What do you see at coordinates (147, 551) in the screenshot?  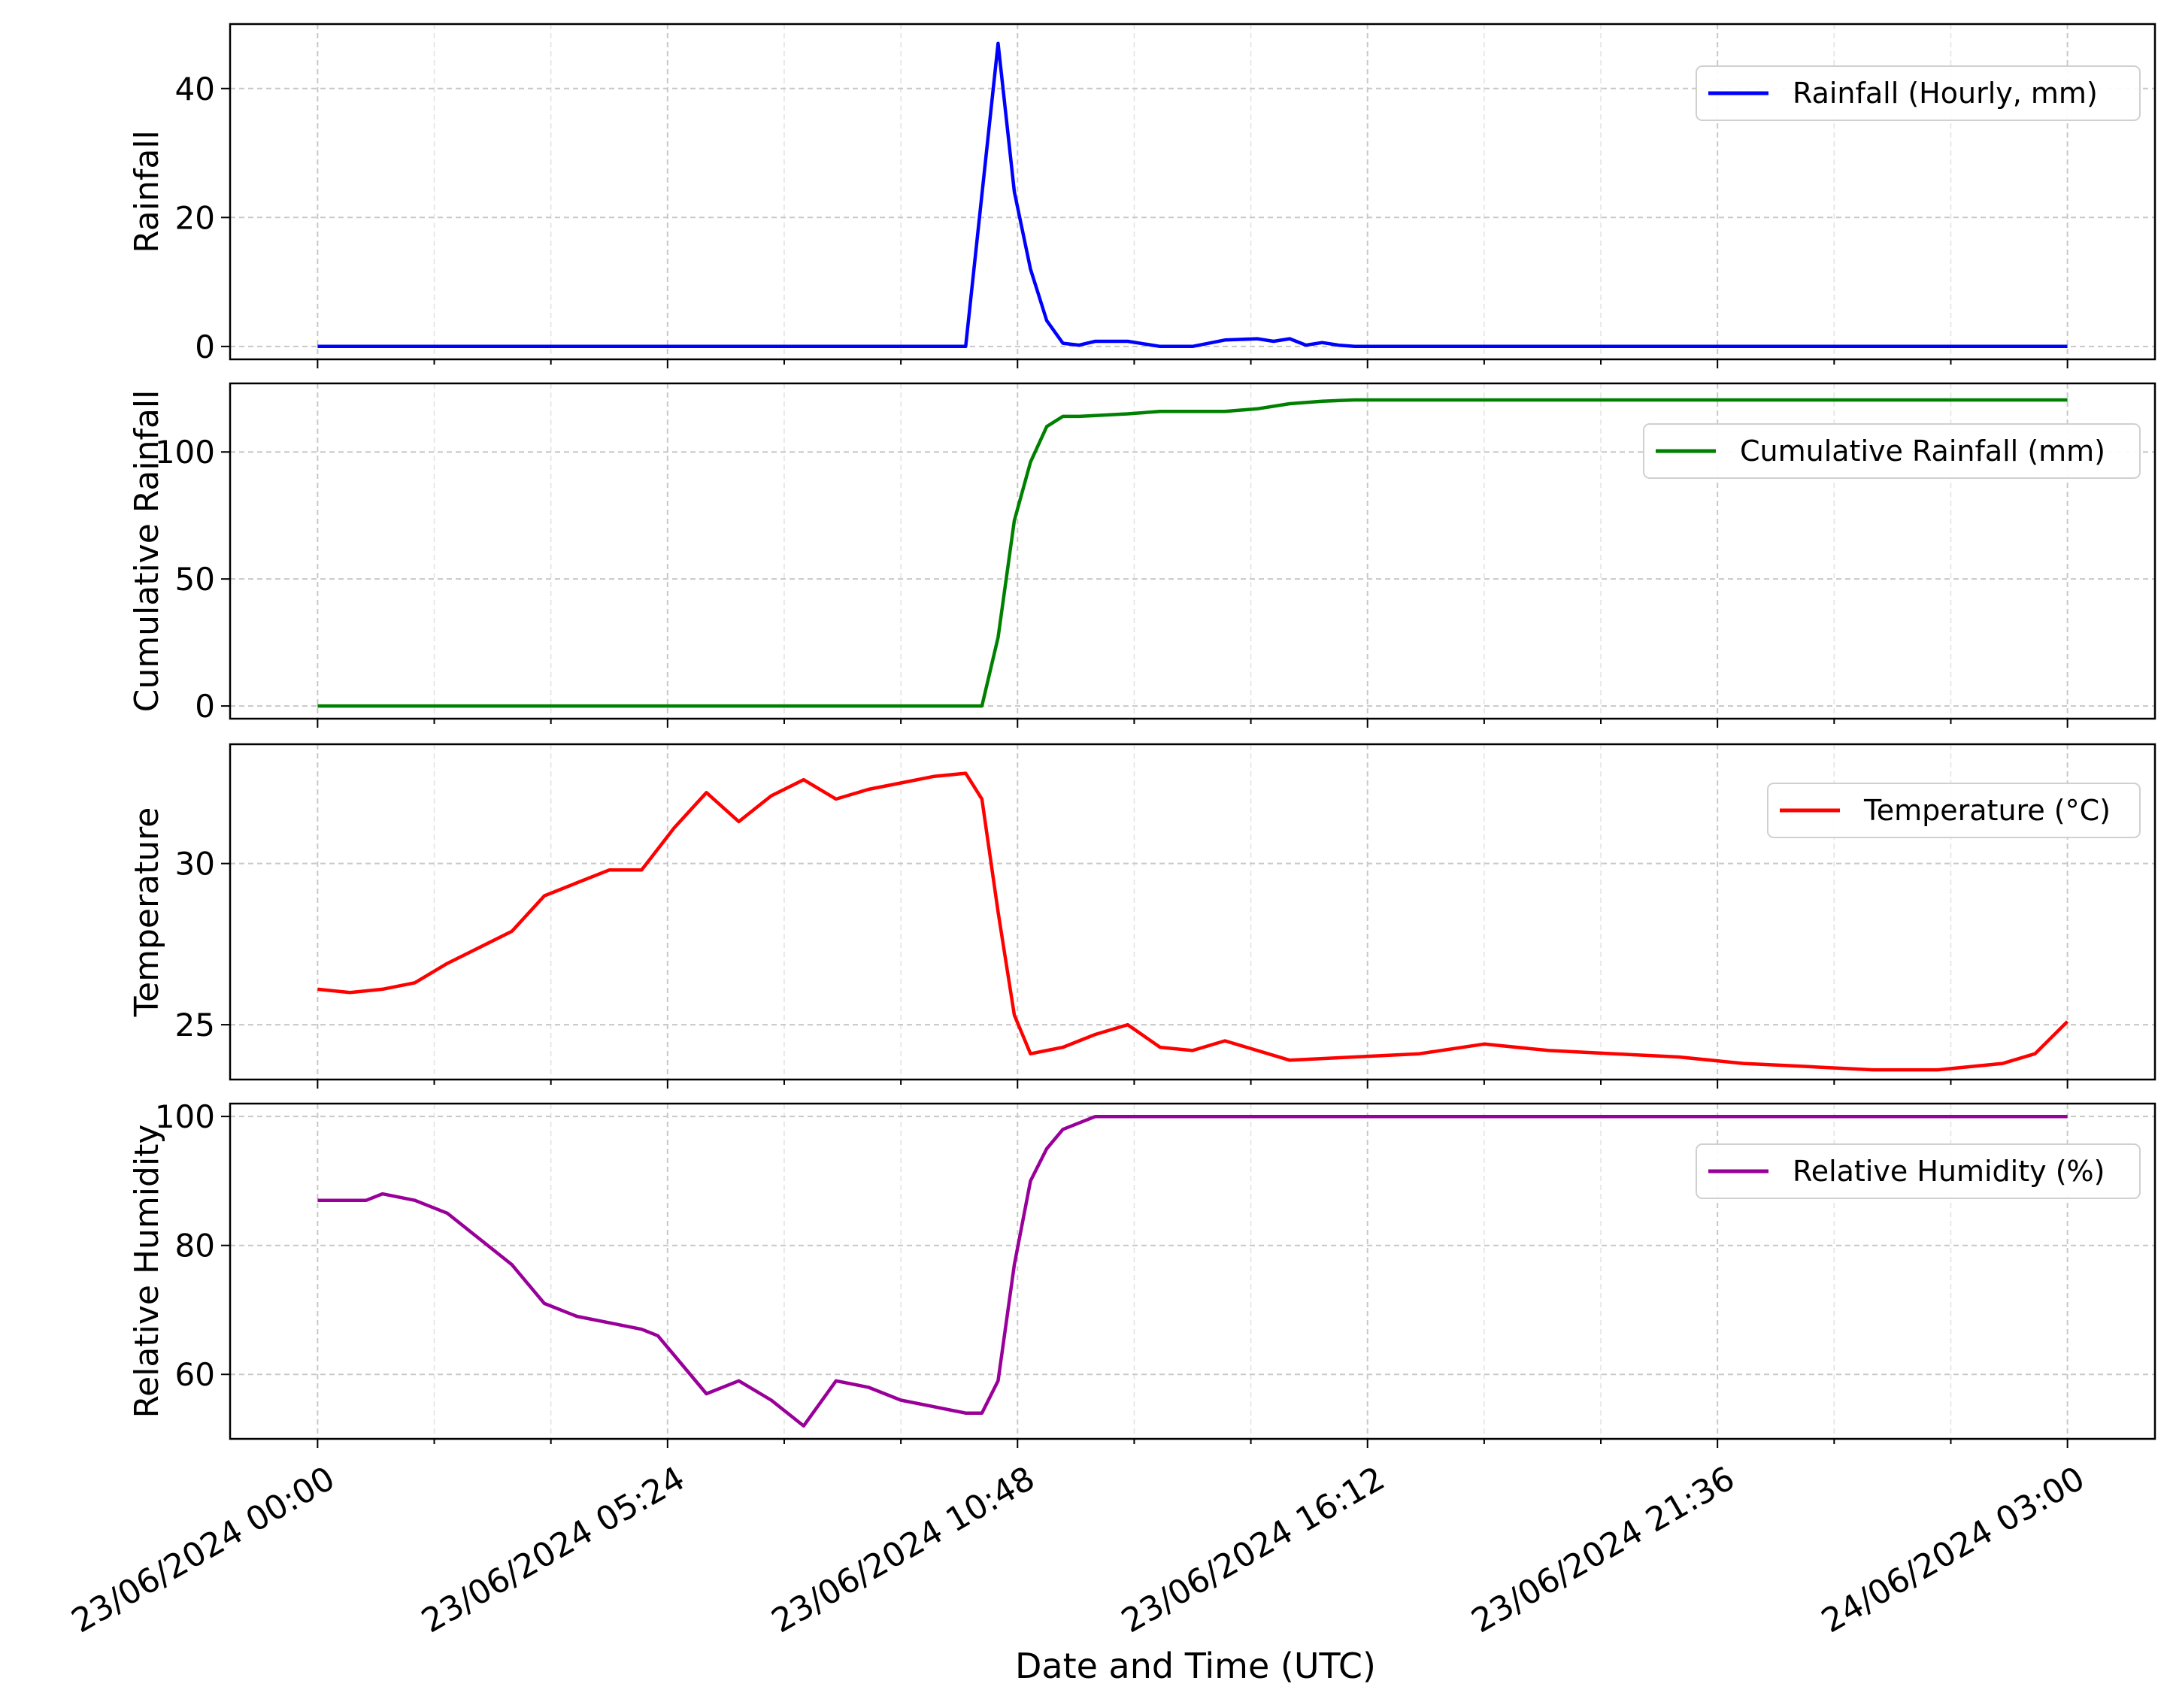 I see `y-axis-label: Cumulative Rainfall` at bounding box center [147, 551].